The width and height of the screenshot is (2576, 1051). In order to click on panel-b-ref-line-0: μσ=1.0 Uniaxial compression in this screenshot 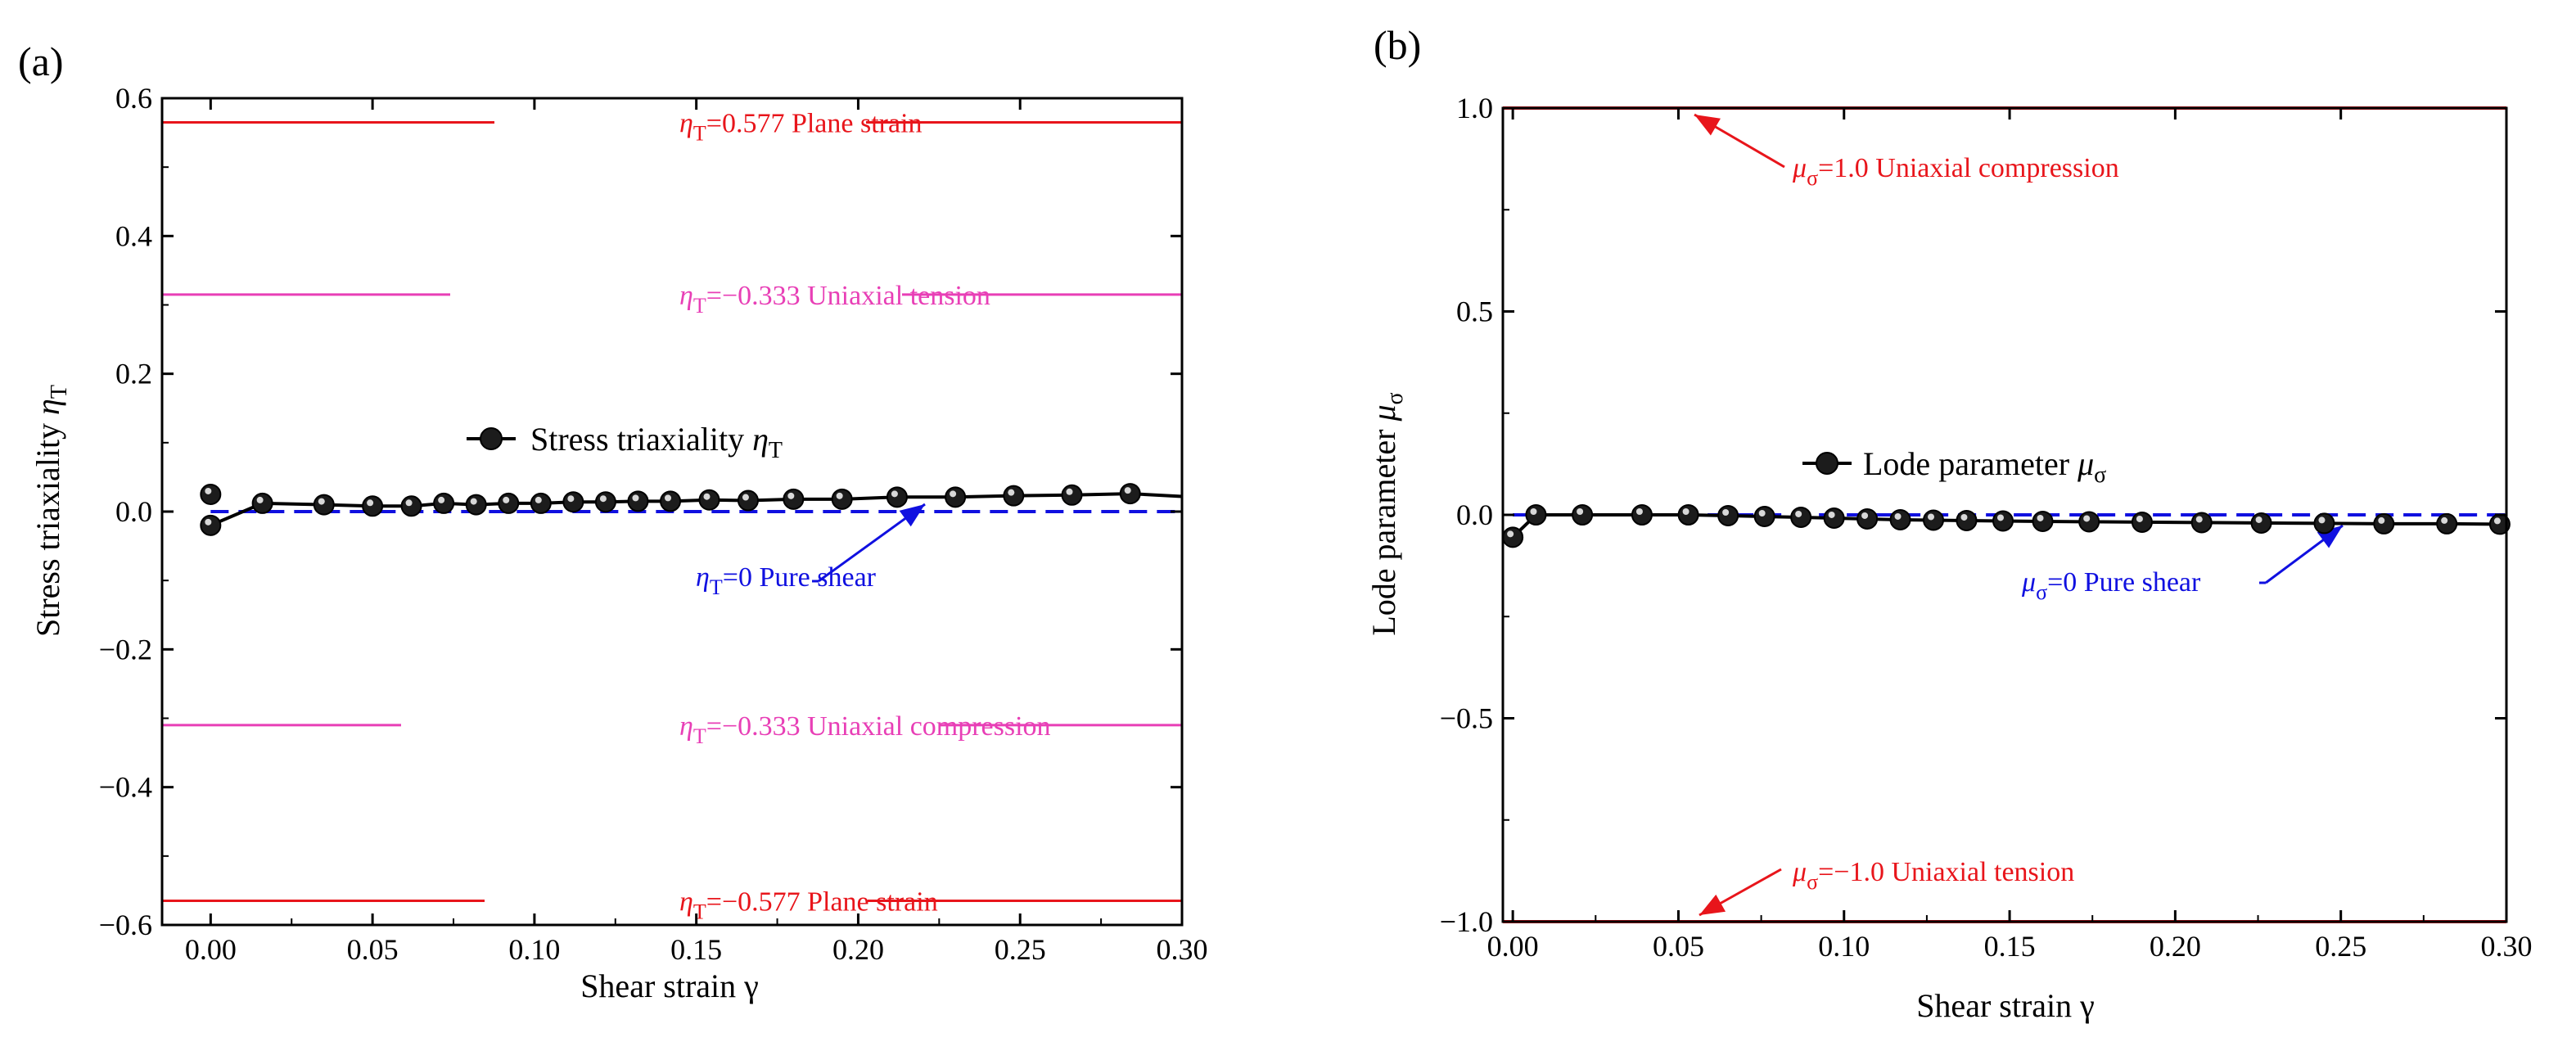, I will do `click(2004, 148)`.